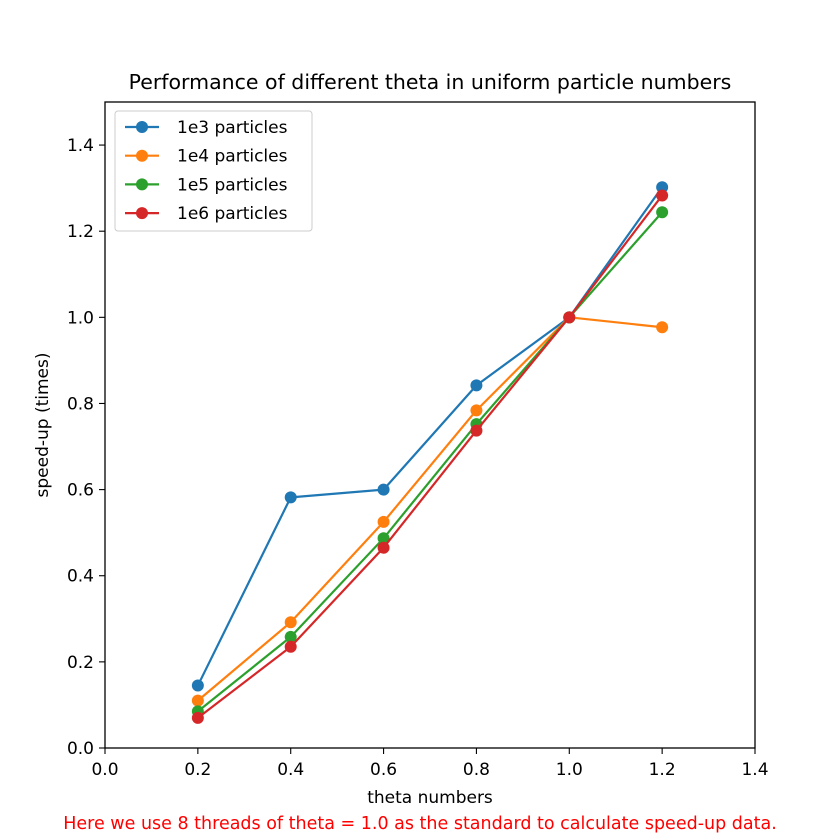  Describe the element at coordinates (104, 770) in the screenshot. I see `x-tick-label: 0.0` at that location.